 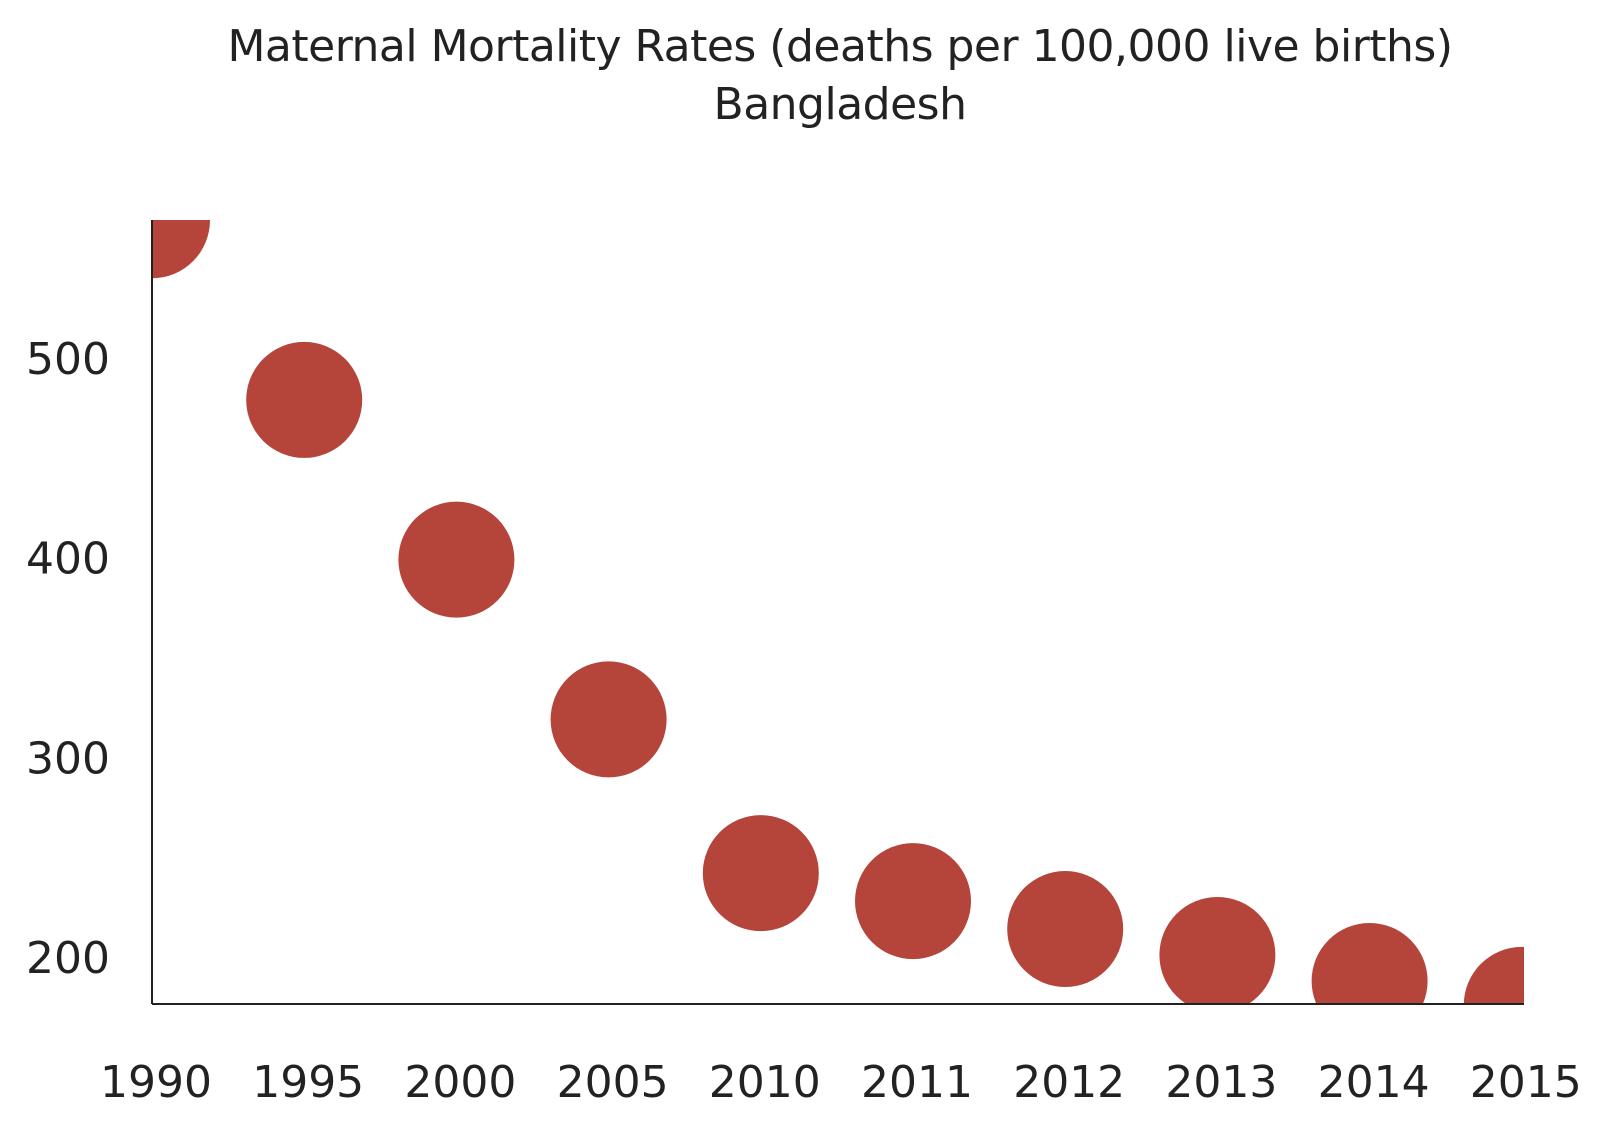 I want to click on x-tick-label-2013: 2013, so click(x=1221, y=1082).